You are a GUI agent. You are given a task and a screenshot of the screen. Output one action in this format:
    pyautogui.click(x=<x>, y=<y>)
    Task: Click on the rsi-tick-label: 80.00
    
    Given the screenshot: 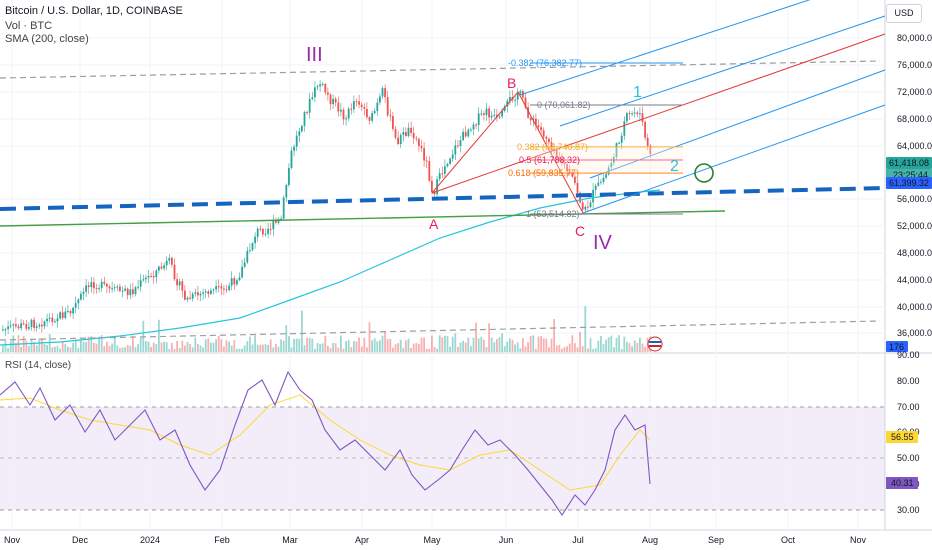 What is the action you would take?
    pyautogui.click(x=908, y=381)
    